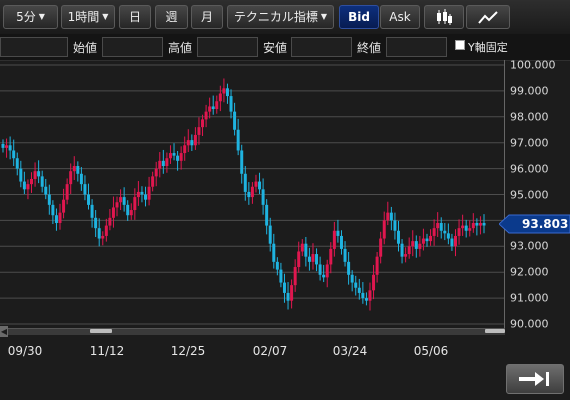 The height and width of the screenshot is (400, 570). Describe the element at coordinates (495, 331) in the screenshot. I see `scrollbar-thumb-end` at that location.